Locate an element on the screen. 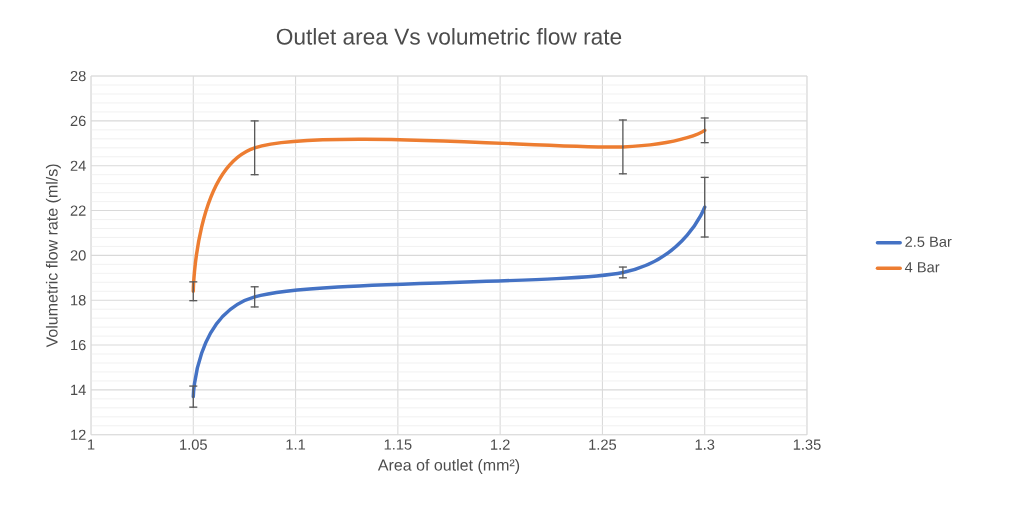  x-tick-label: 1.35 is located at coordinates (807, 444).